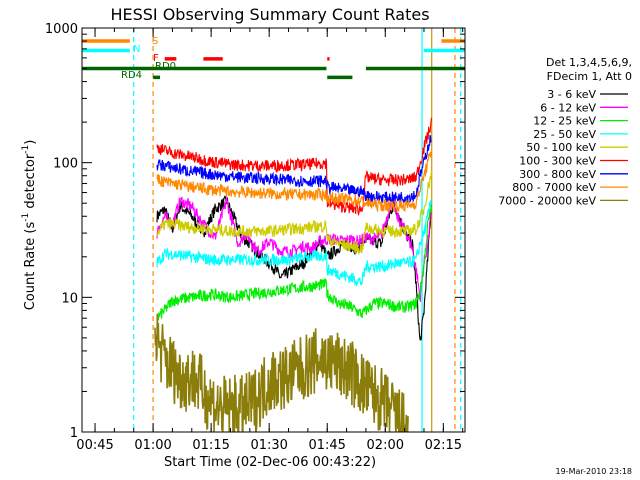 The width and height of the screenshot is (640, 480). What do you see at coordinates (554, 187) in the screenshot?
I see `legend-label: 800 - 7000 keV` at bounding box center [554, 187].